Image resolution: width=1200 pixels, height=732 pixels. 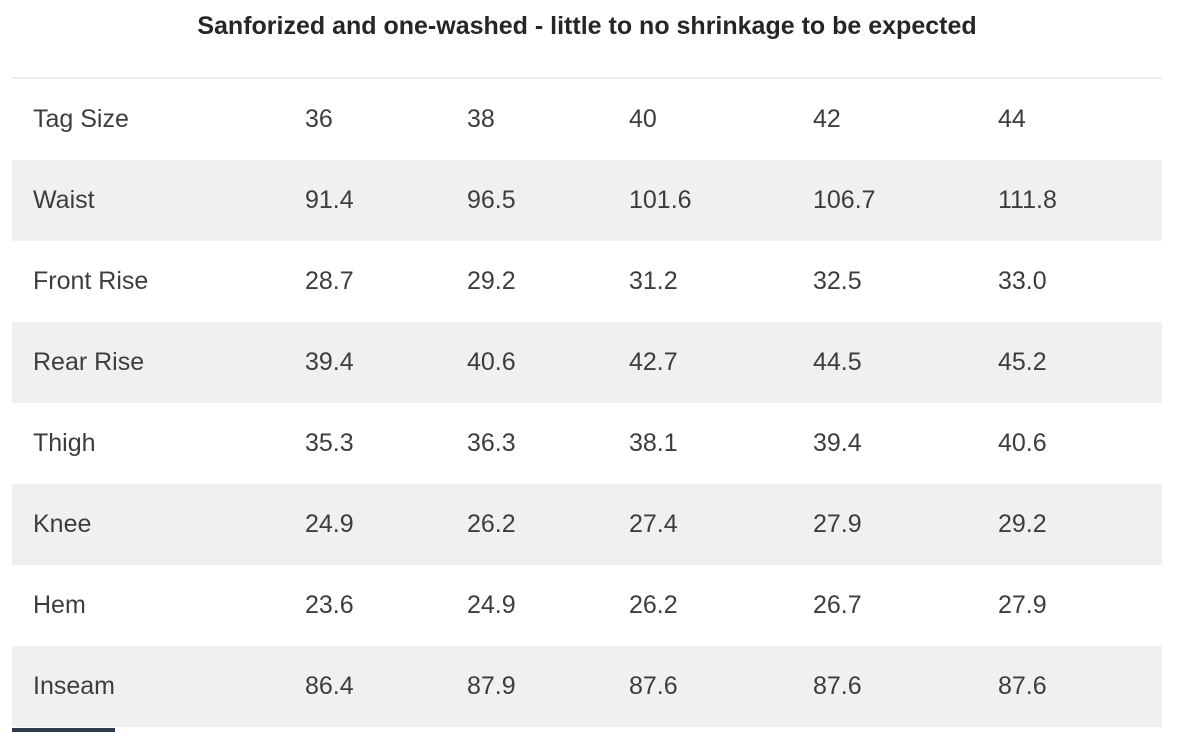 What do you see at coordinates (643, 119) in the screenshot?
I see `header-cell: 40` at bounding box center [643, 119].